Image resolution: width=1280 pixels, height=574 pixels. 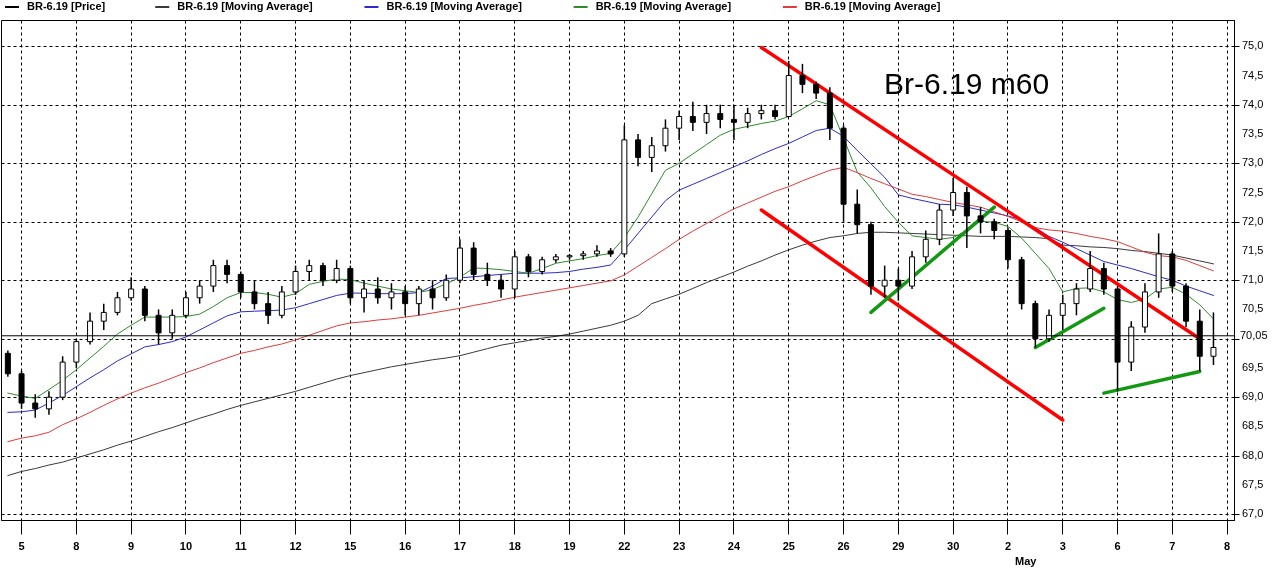 I want to click on y-tick-label: 67,0, so click(x=1253, y=513).